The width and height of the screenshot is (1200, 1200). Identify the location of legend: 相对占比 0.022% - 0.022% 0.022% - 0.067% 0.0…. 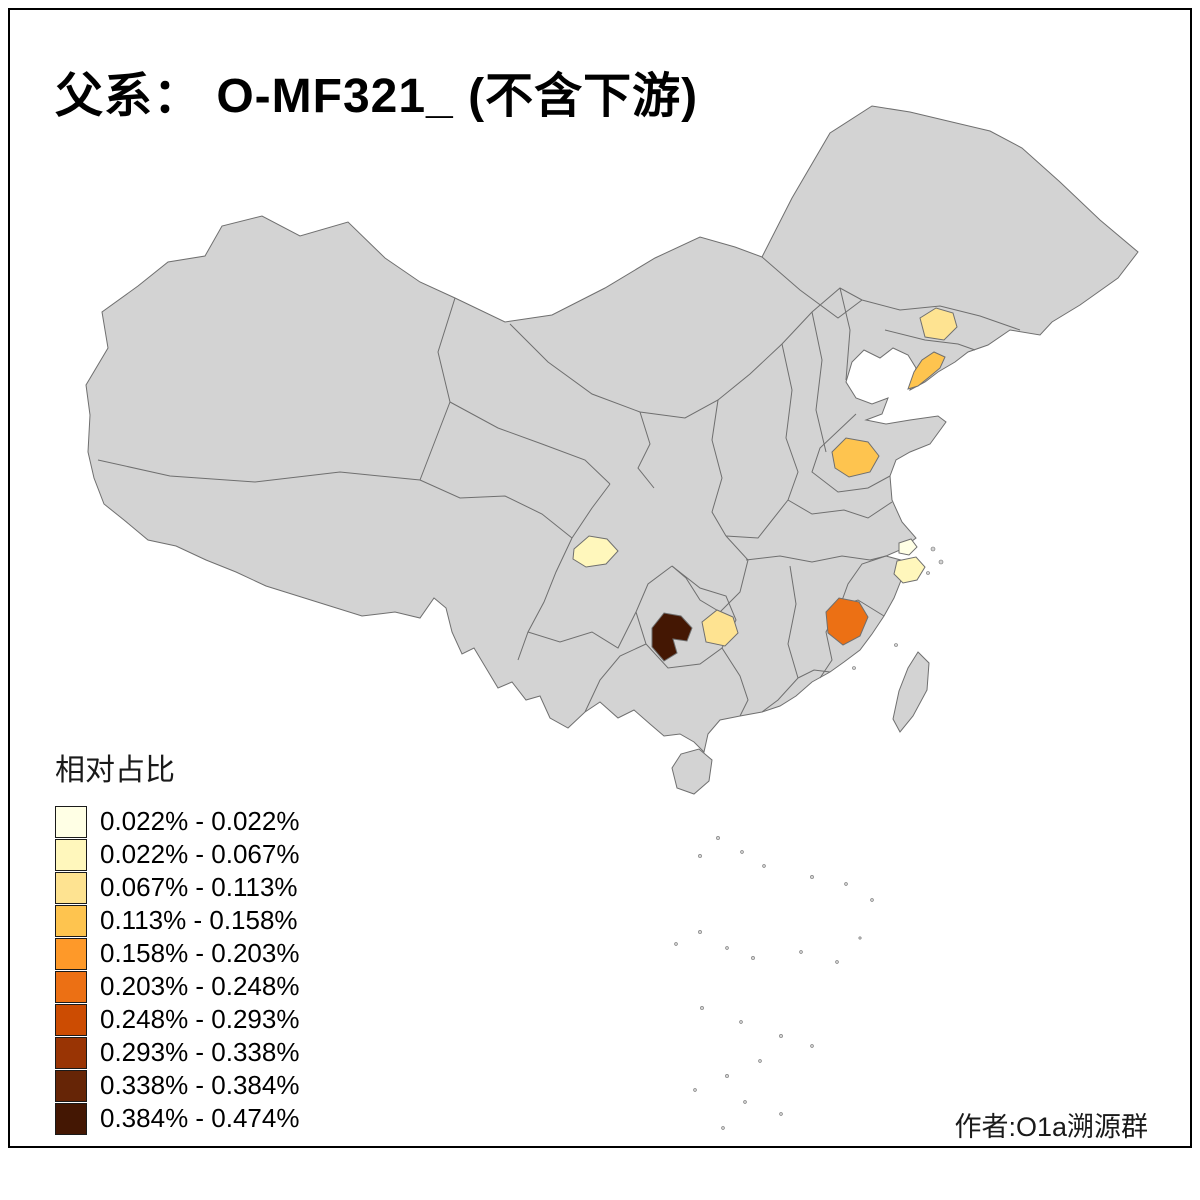
(177, 940).